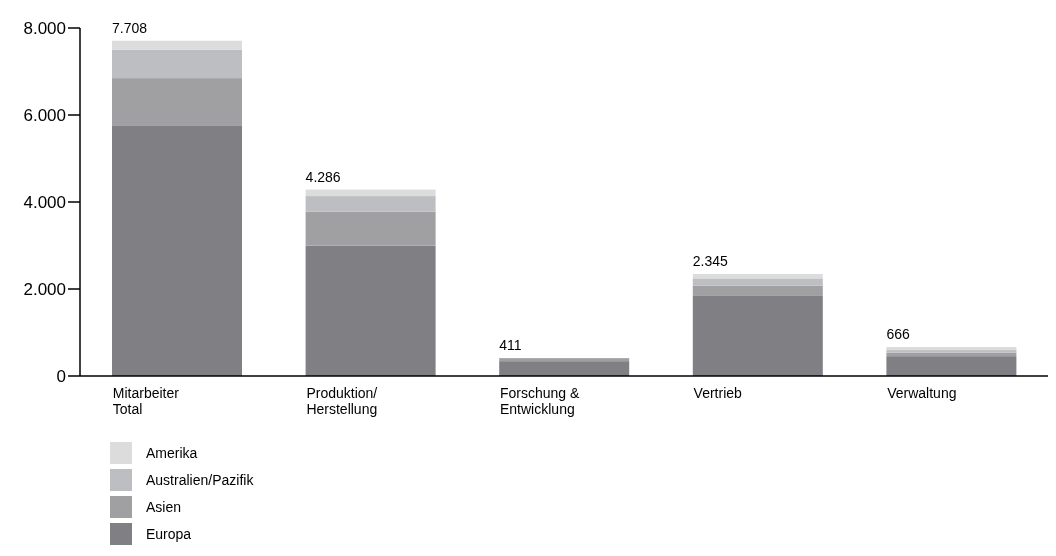 This screenshot has height=556, width=1056. Describe the element at coordinates (898, 334) in the screenshot. I see `total-label: 666` at that location.